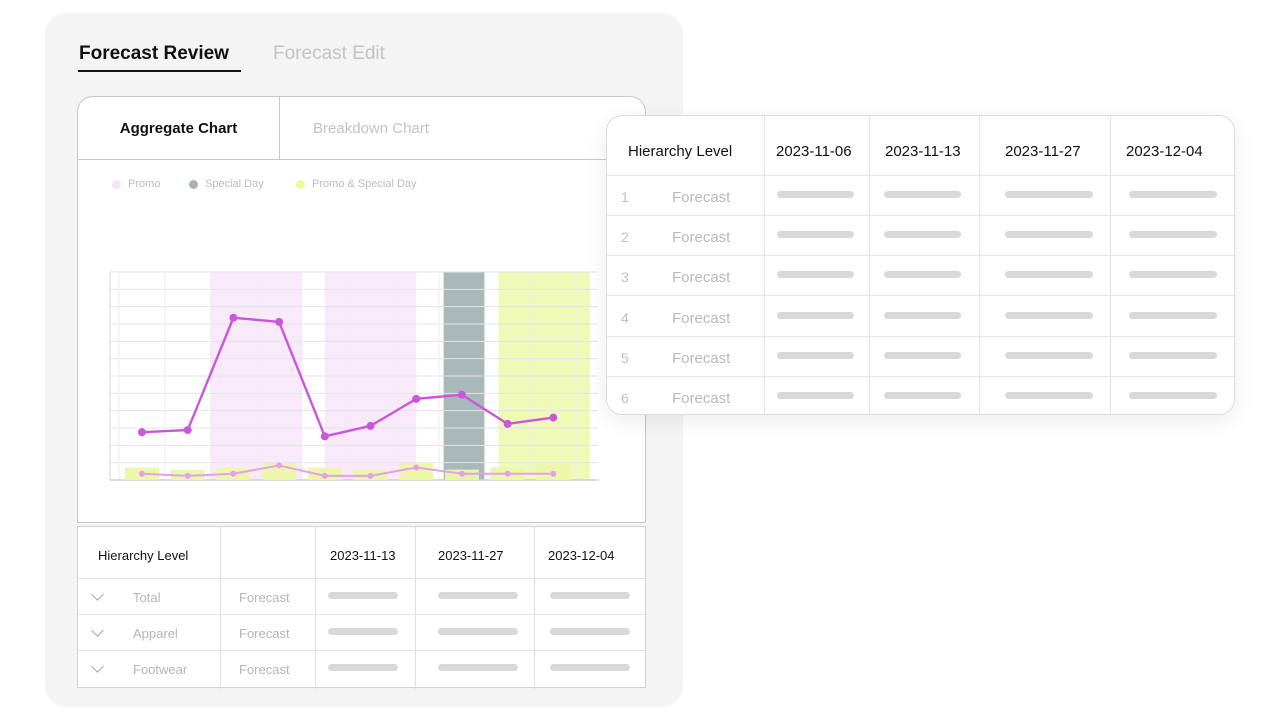 The image size is (1280, 720). Describe the element at coordinates (625, 197) in the screenshot. I see `row-number: 1` at that location.